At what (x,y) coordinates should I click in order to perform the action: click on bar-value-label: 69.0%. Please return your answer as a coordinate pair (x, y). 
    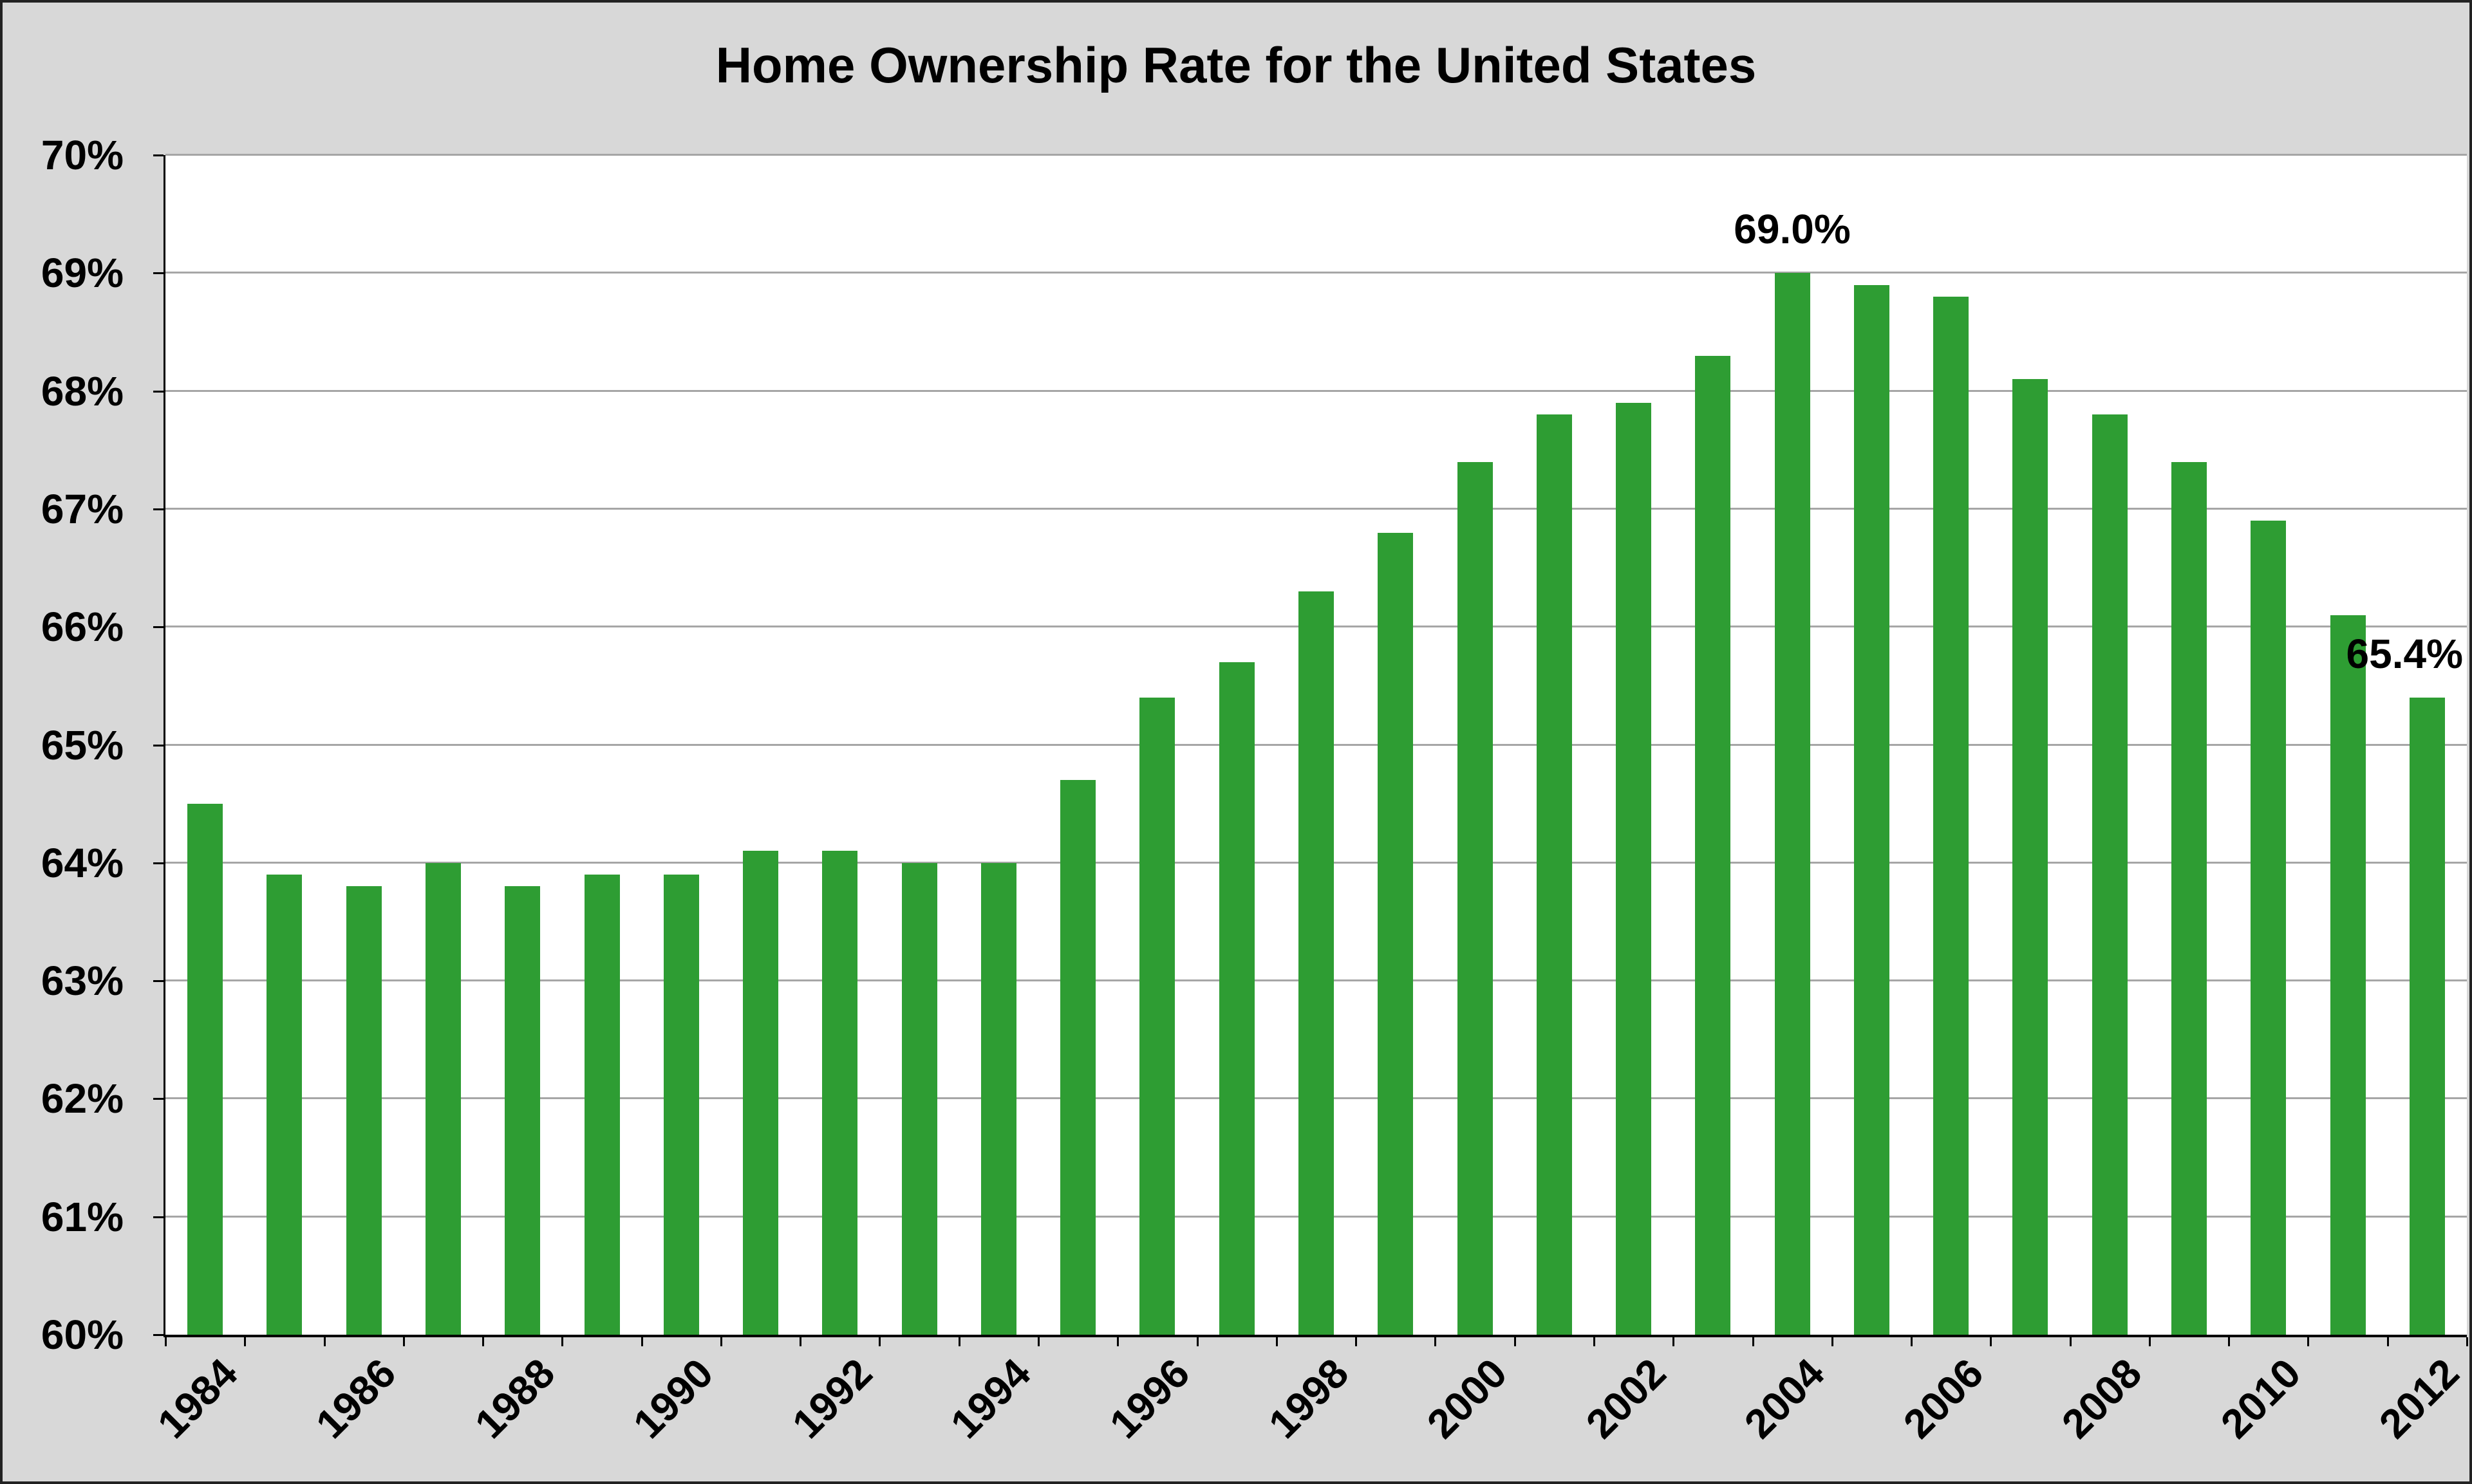
    Looking at the image, I should click on (1793, 229).